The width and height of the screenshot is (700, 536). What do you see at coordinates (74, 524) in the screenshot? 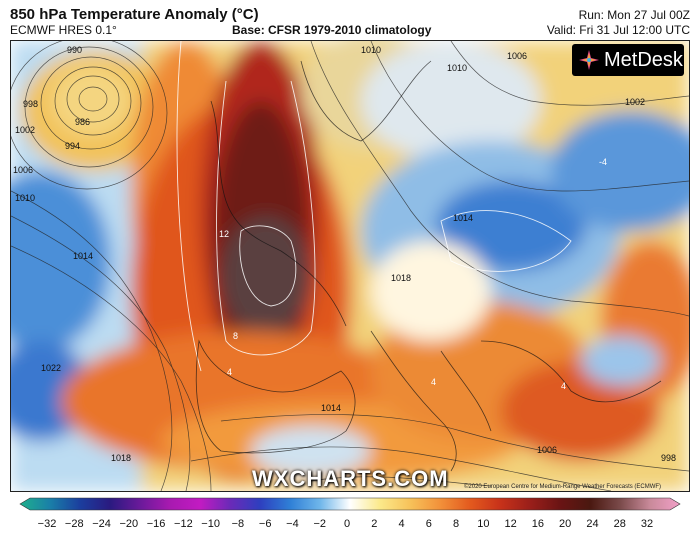
I see `colorbar-tick-label: −28` at bounding box center [74, 524].